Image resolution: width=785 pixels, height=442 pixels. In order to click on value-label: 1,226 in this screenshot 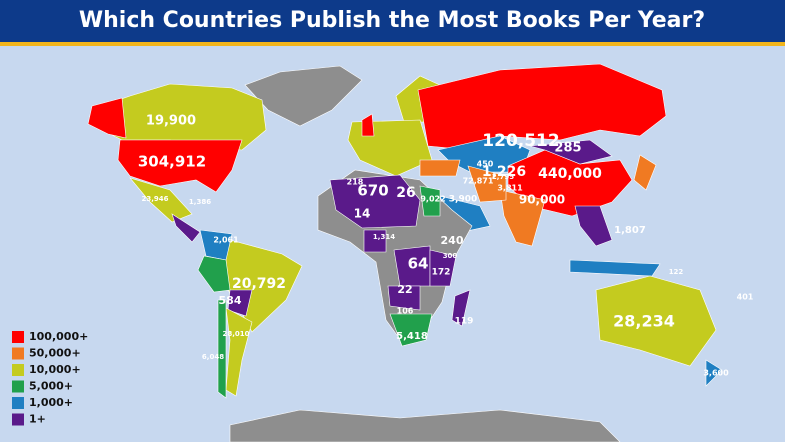, I will do `click(504, 172)`.